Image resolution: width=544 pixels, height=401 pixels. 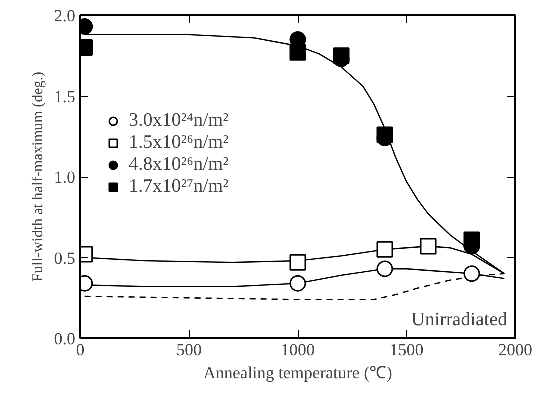 What do you see at coordinates (515, 350) in the screenshot?
I see `x-tick-label: 2000` at bounding box center [515, 350].